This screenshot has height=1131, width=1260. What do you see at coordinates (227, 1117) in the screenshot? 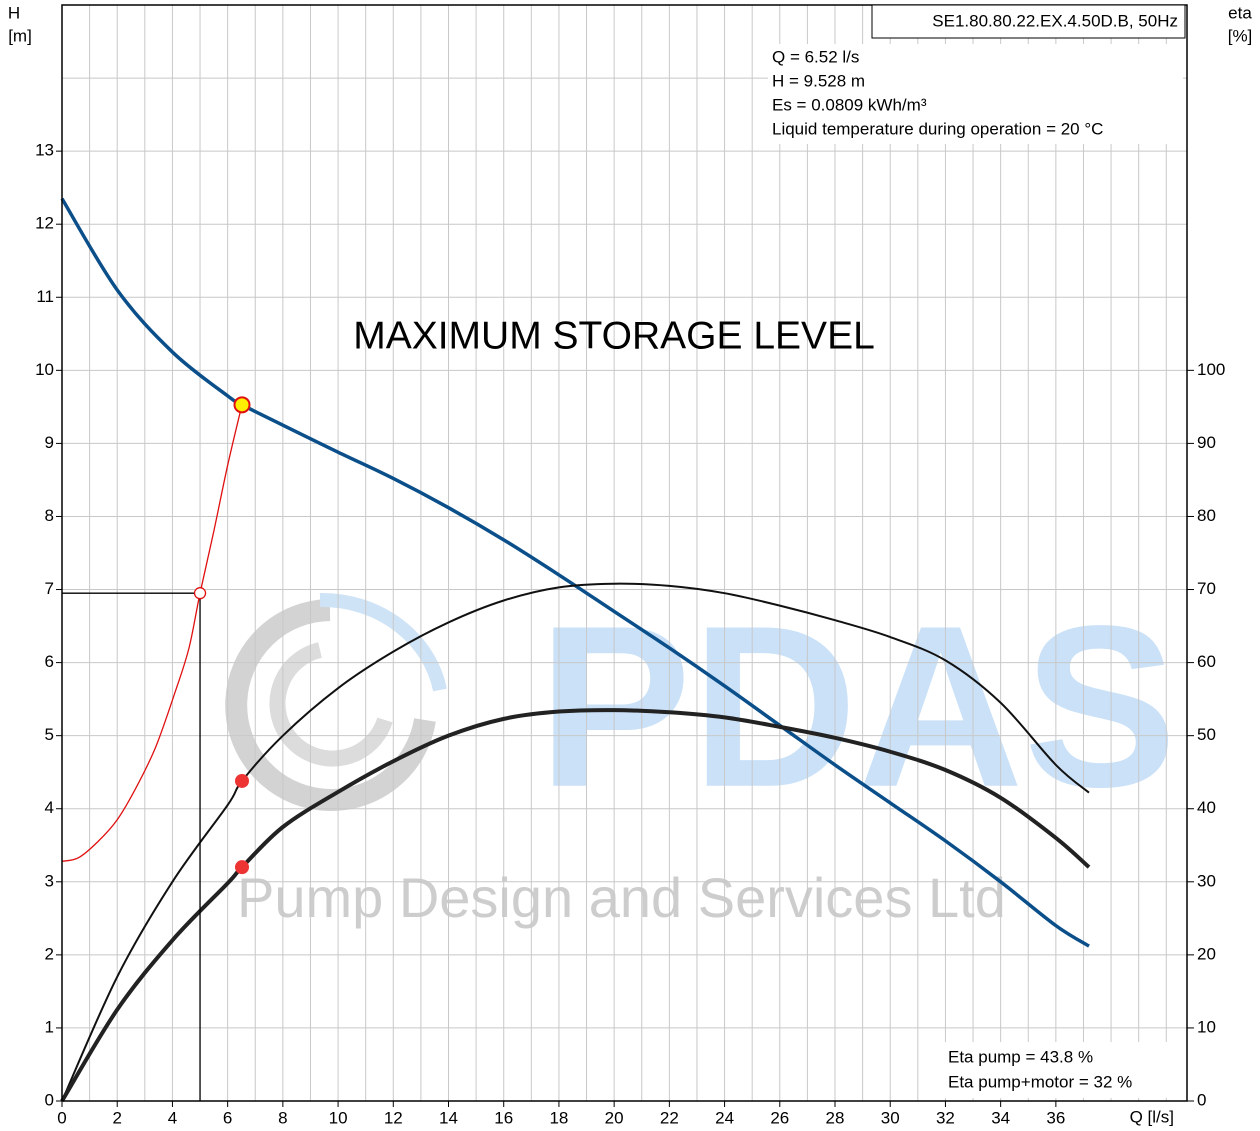
I see `x-tick-label: 6` at bounding box center [227, 1117].